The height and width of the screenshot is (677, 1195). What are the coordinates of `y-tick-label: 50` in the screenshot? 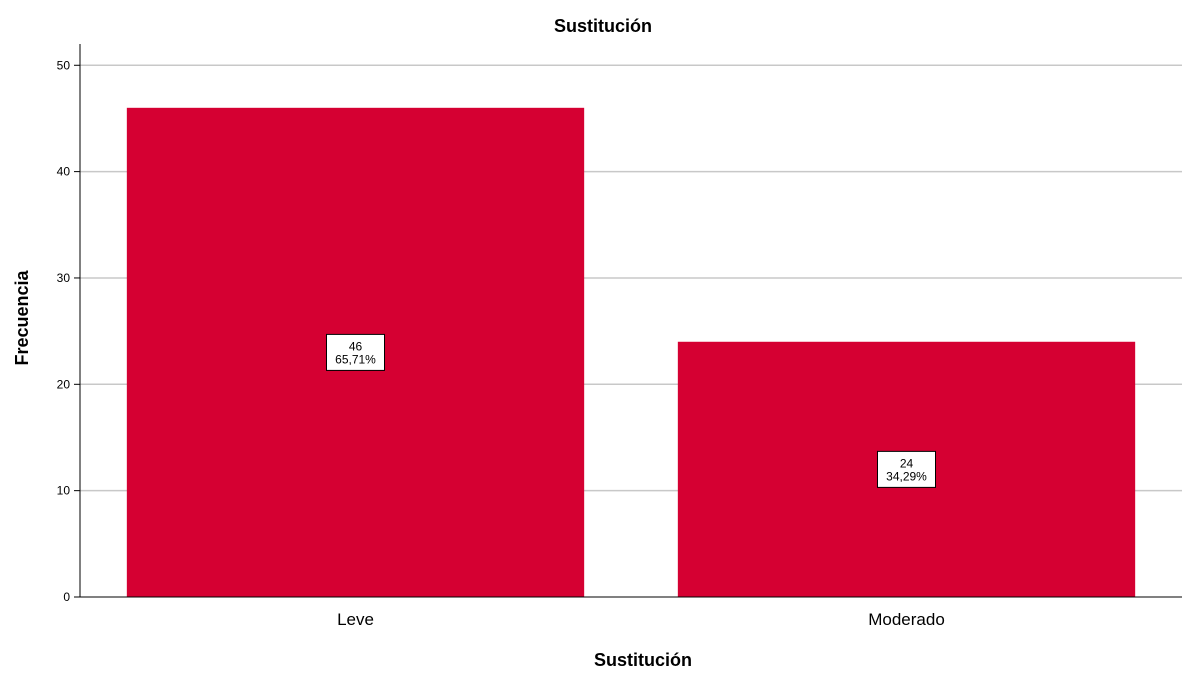 It's located at (64, 65).